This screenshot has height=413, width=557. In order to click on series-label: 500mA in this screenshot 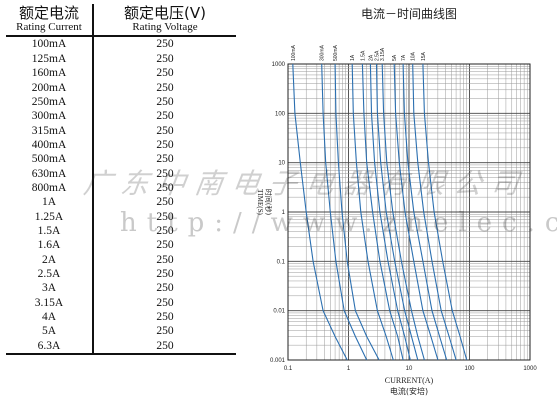, I will do `click(336, 52)`.